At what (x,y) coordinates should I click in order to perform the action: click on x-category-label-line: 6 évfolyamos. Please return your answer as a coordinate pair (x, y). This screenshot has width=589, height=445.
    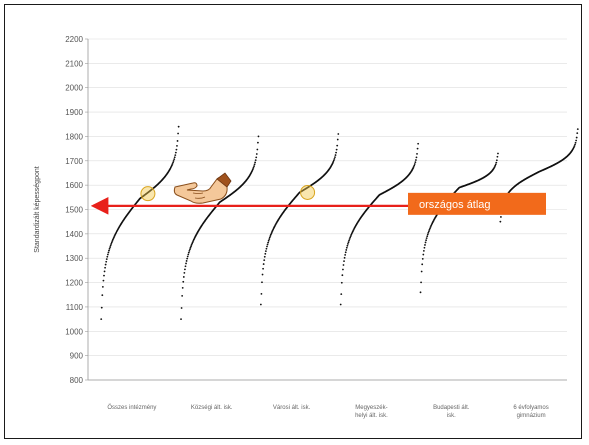
    Looking at the image, I should click on (530, 408).